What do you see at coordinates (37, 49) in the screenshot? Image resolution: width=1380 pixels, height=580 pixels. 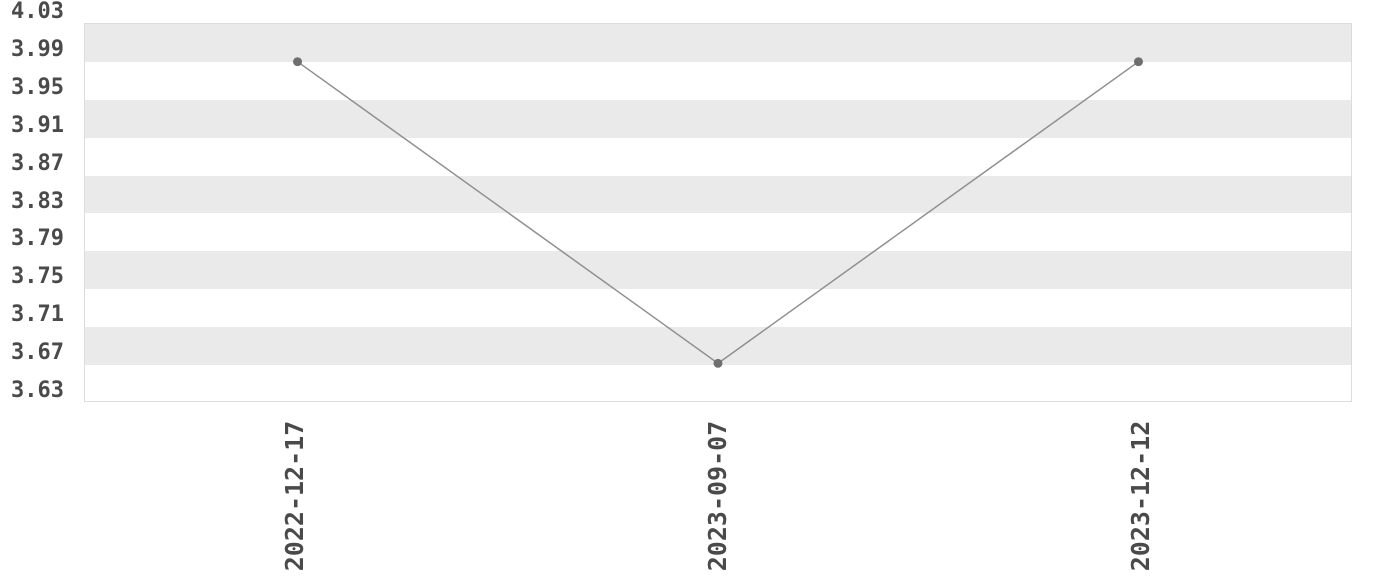 I see `y-tick-label: 3.99` at bounding box center [37, 49].